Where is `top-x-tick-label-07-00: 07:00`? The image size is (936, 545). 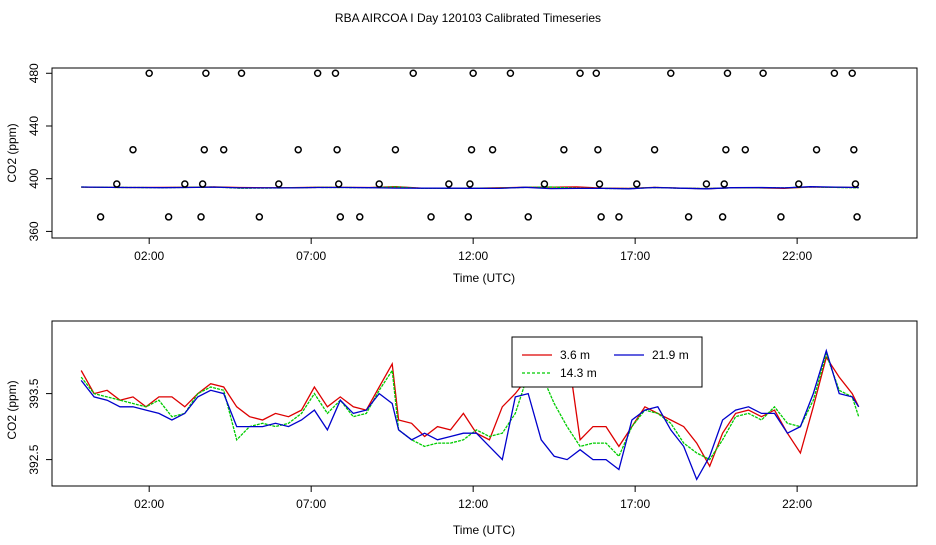
top-x-tick-label-07-00: 07:00 is located at coordinates (311, 256).